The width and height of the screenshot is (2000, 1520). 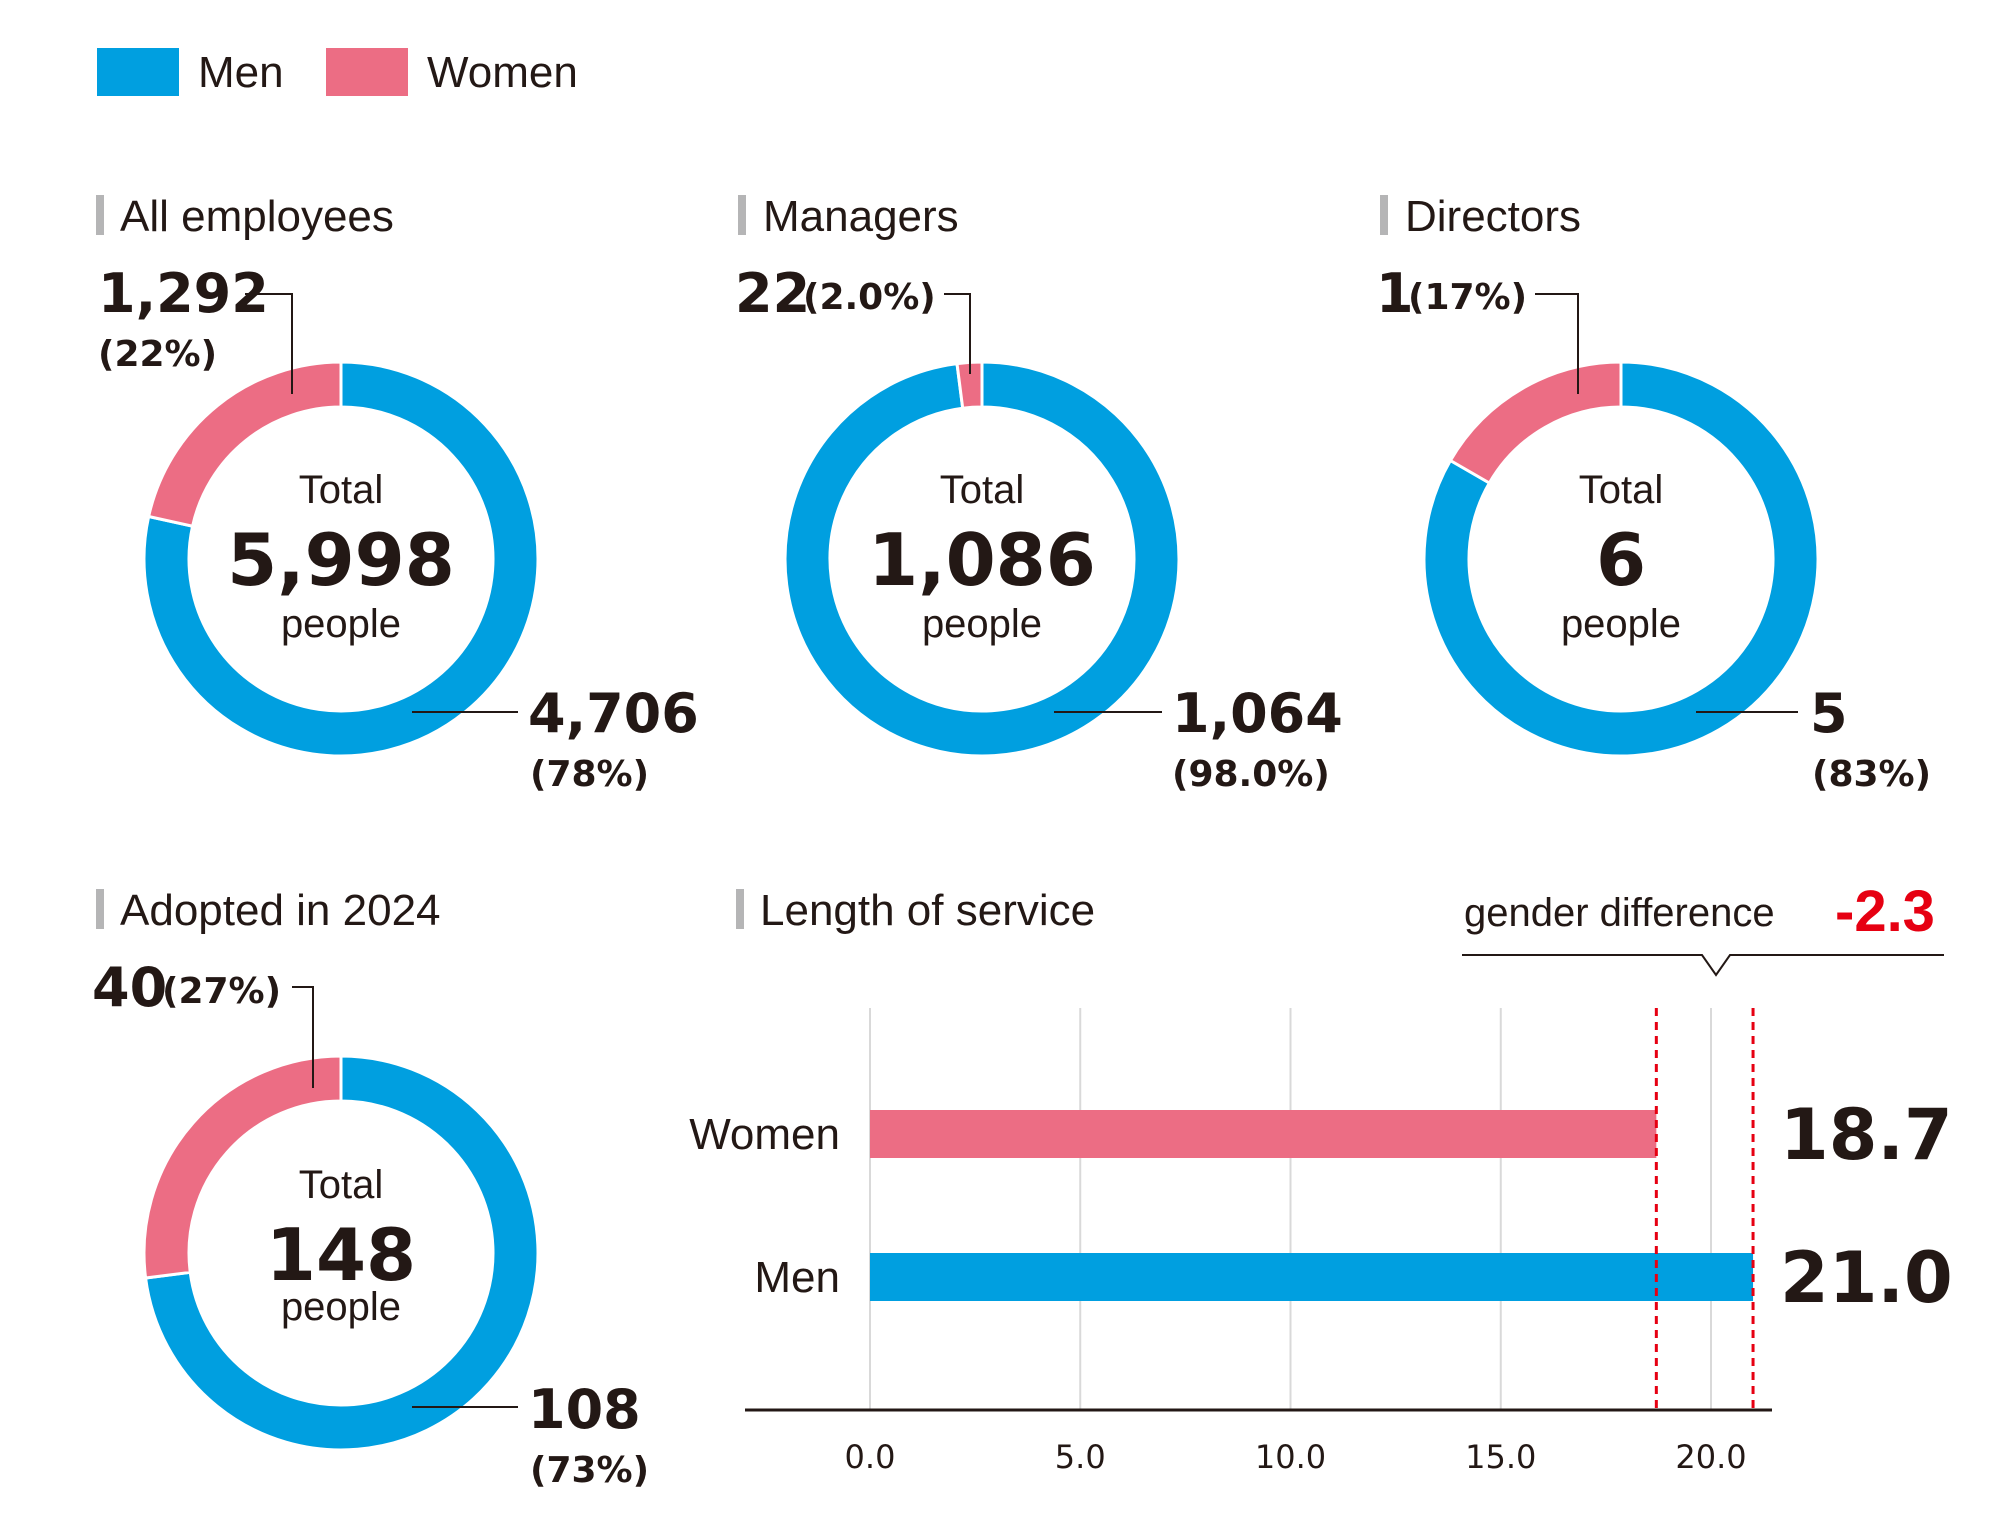 I want to click on legend-swatch-women, so click(x=367, y=72).